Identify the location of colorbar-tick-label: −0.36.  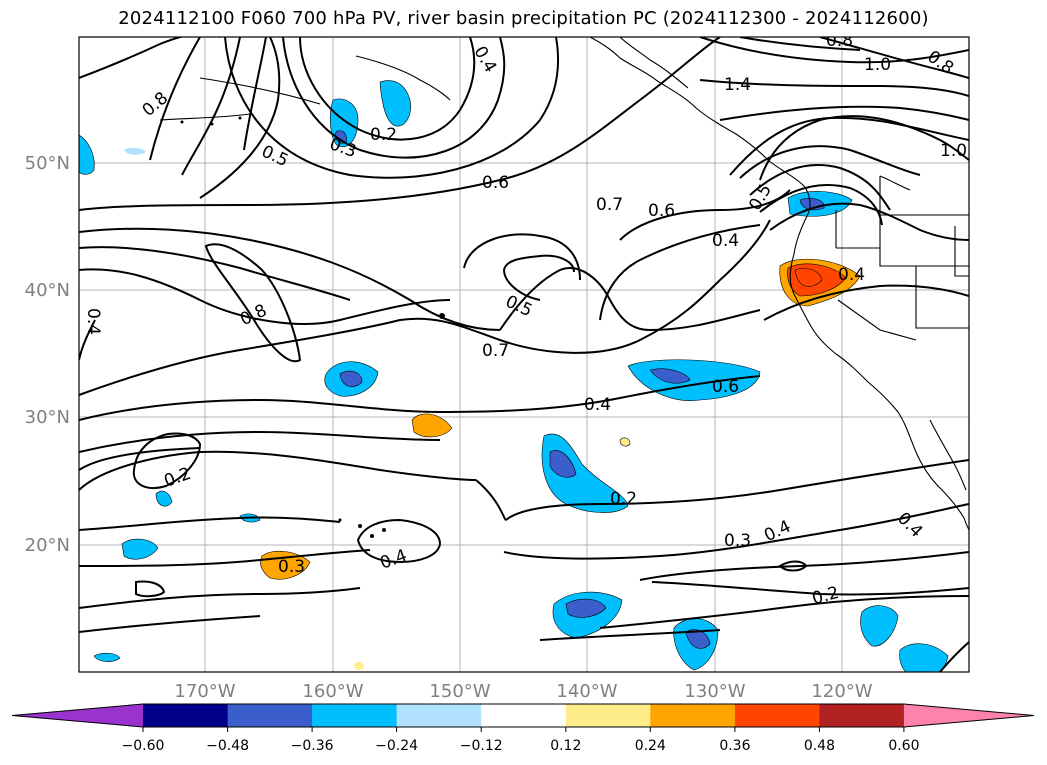
(312, 746).